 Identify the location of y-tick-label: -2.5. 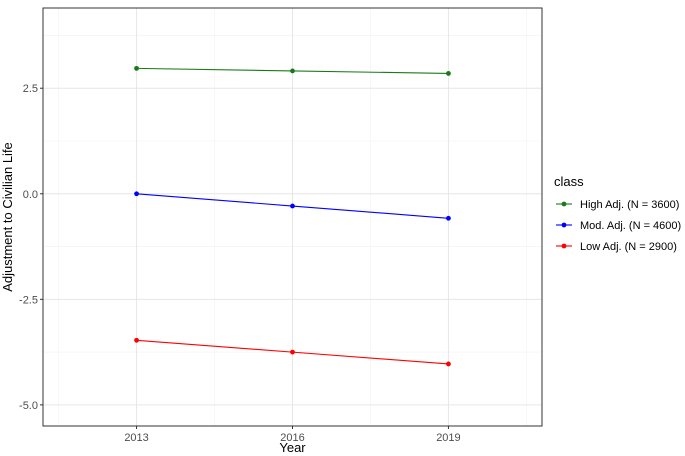
(28, 300).